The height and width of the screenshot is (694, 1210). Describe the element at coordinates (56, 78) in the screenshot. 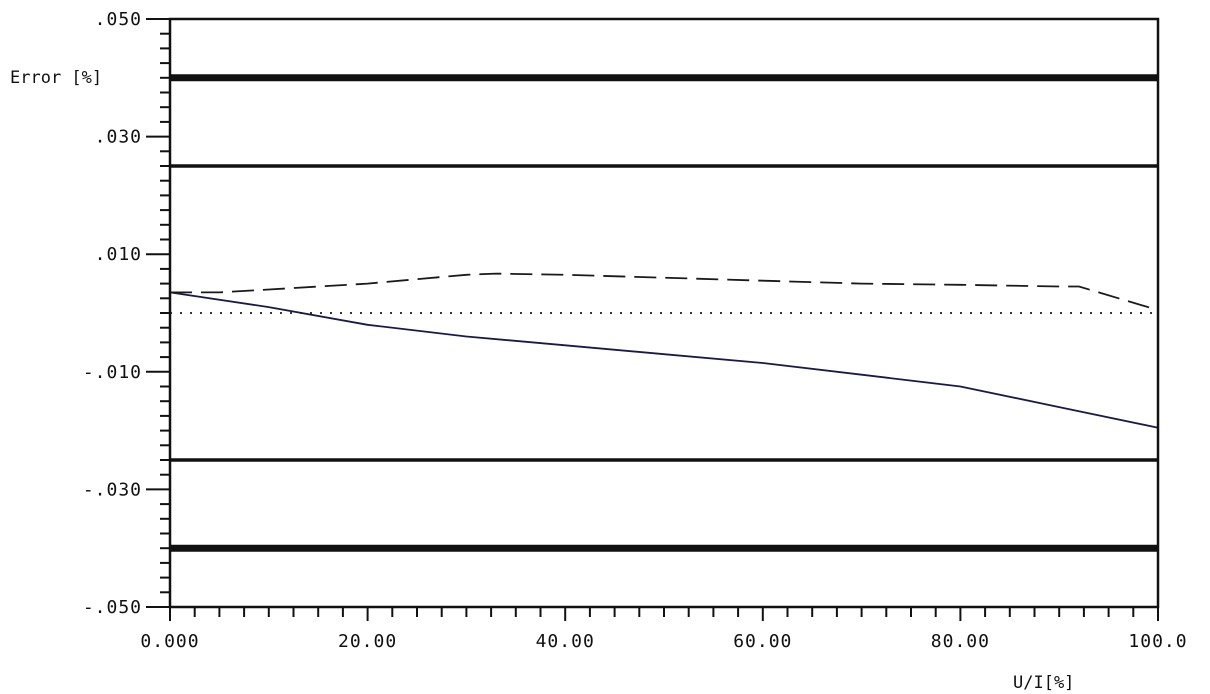

I see `y-axis-title: Error [%]` at that location.